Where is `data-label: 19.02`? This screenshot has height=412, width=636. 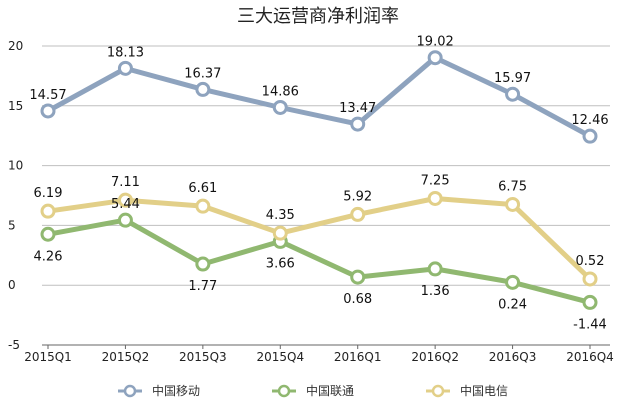
data-label: 19.02 is located at coordinates (435, 42).